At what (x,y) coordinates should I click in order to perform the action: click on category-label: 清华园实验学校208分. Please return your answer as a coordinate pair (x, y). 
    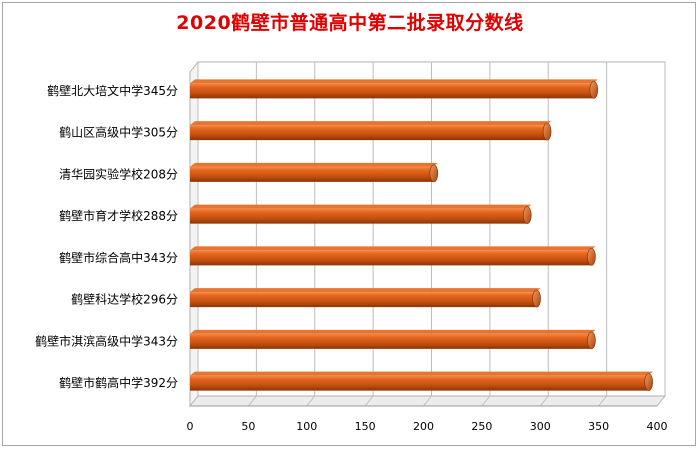
    Looking at the image, I should click on (118, 173).